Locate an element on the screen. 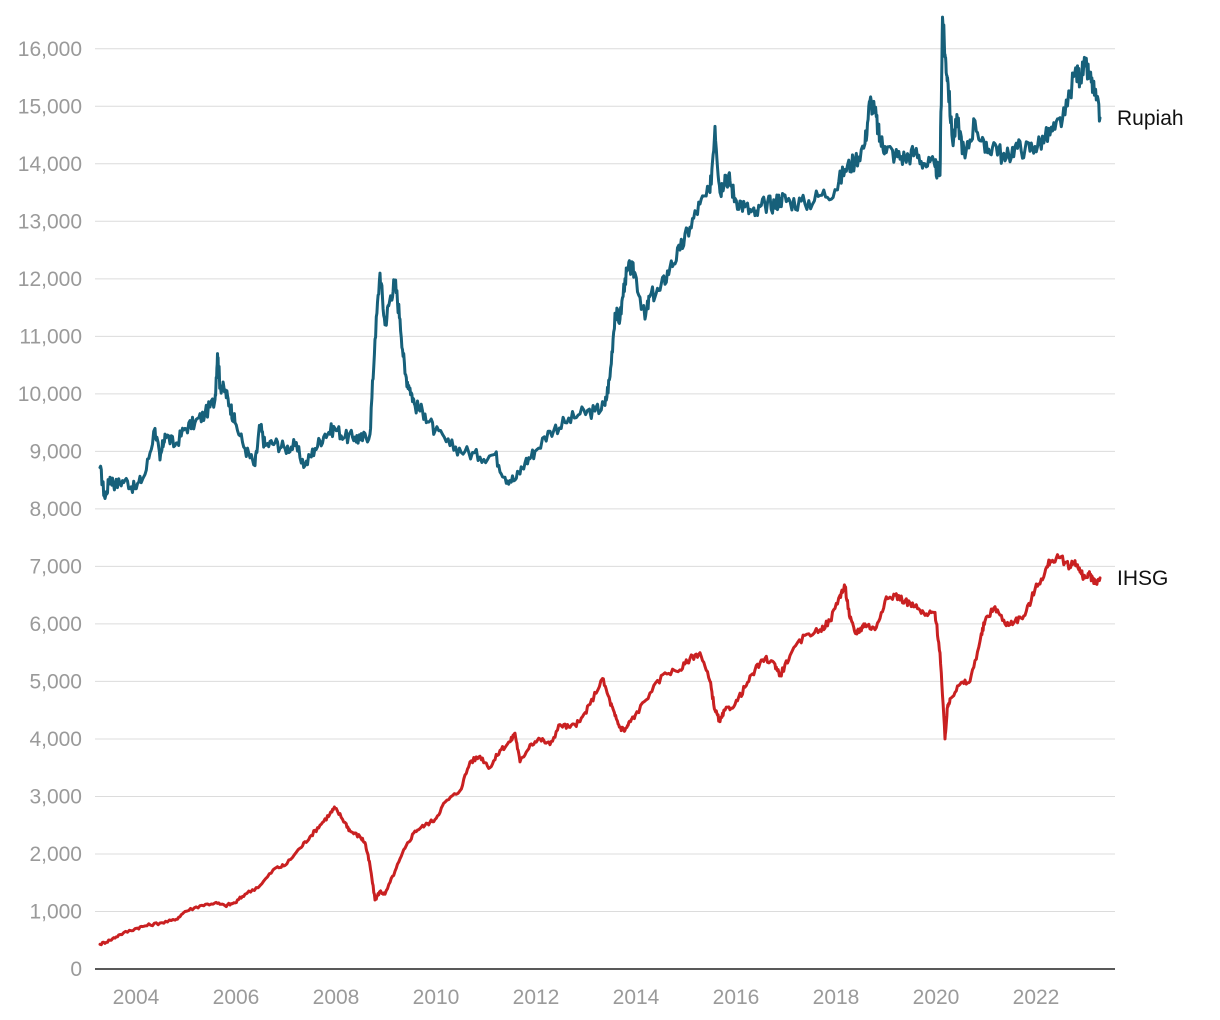 The height and width of the screenshot is (1020, 1220). x-tick-label: 2010 is located at coordinates (436, 997).